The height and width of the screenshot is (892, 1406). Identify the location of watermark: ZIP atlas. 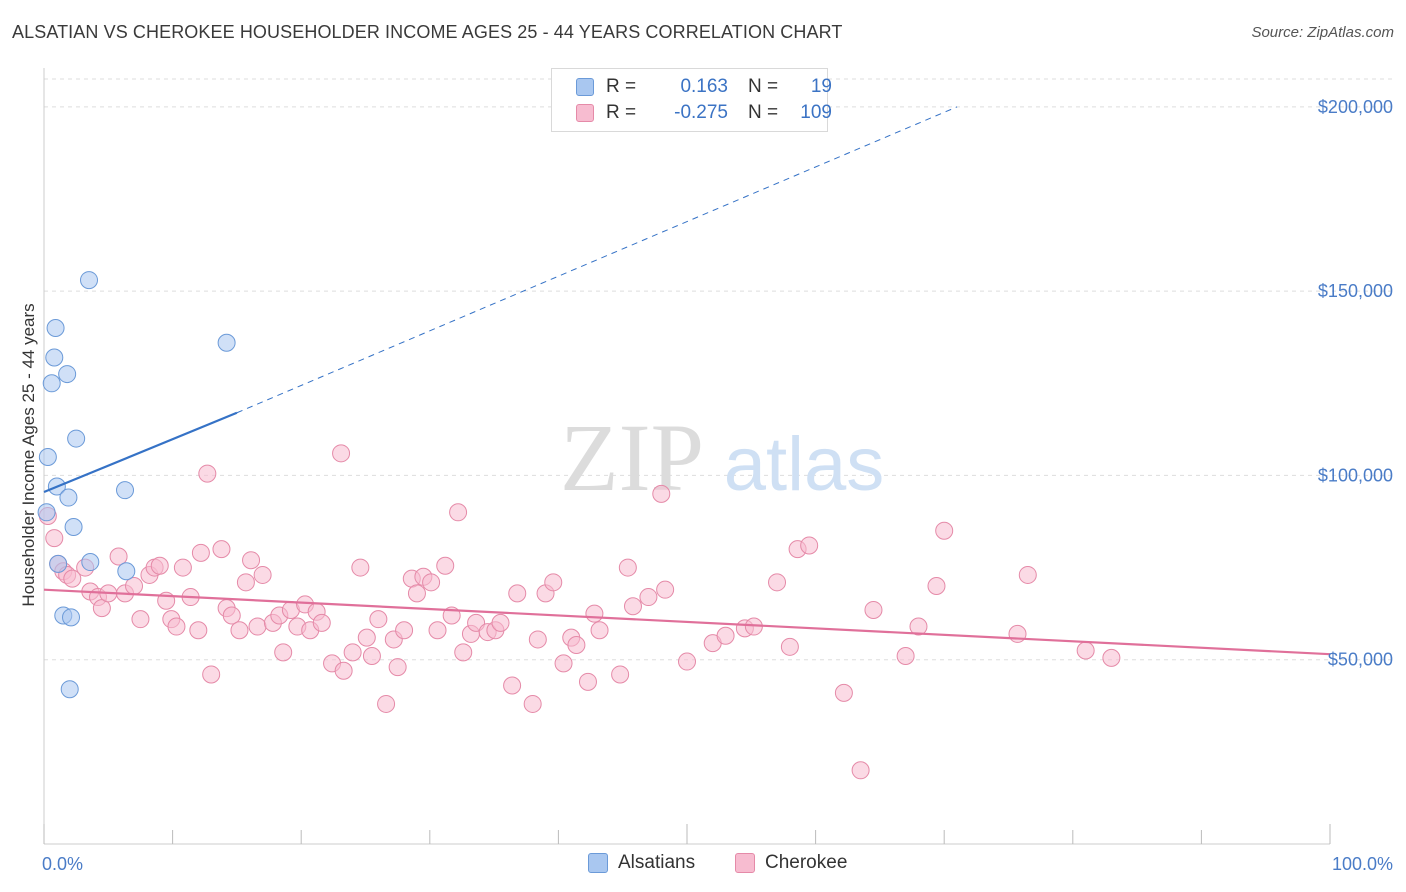
(722, 457).